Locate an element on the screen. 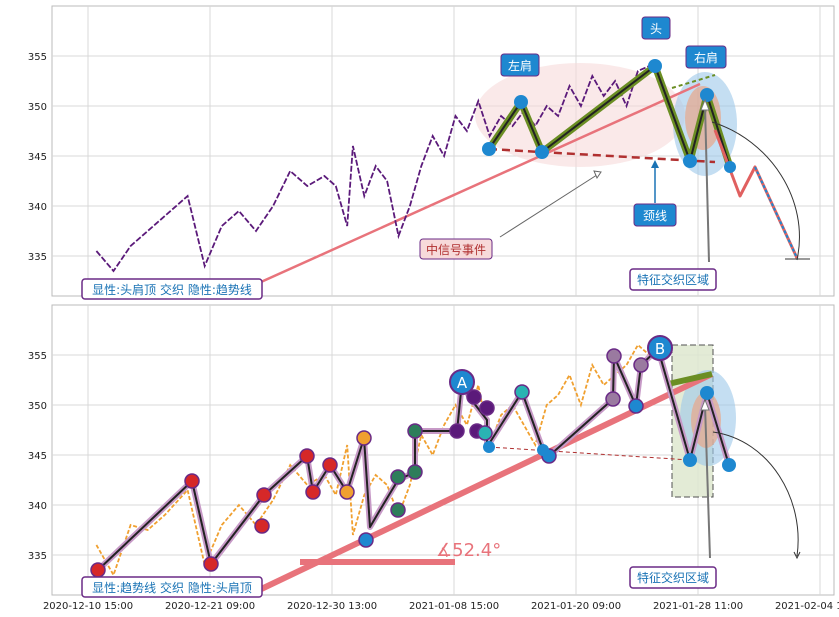 Image resolution: width=839 pixels, height=617 pixels. right-shoulder-text: 右肩 is located at coordinates (706, 57).